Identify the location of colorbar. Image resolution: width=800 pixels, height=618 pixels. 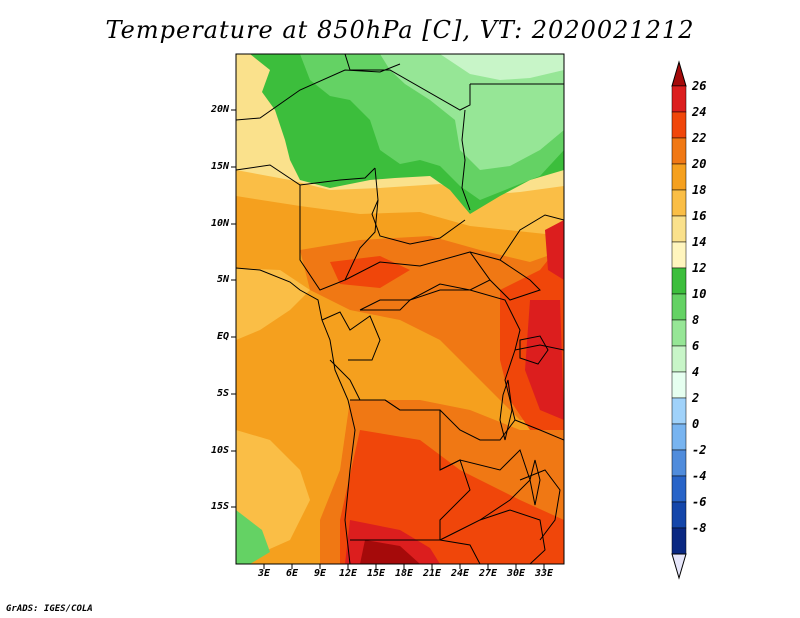
(679, 320).